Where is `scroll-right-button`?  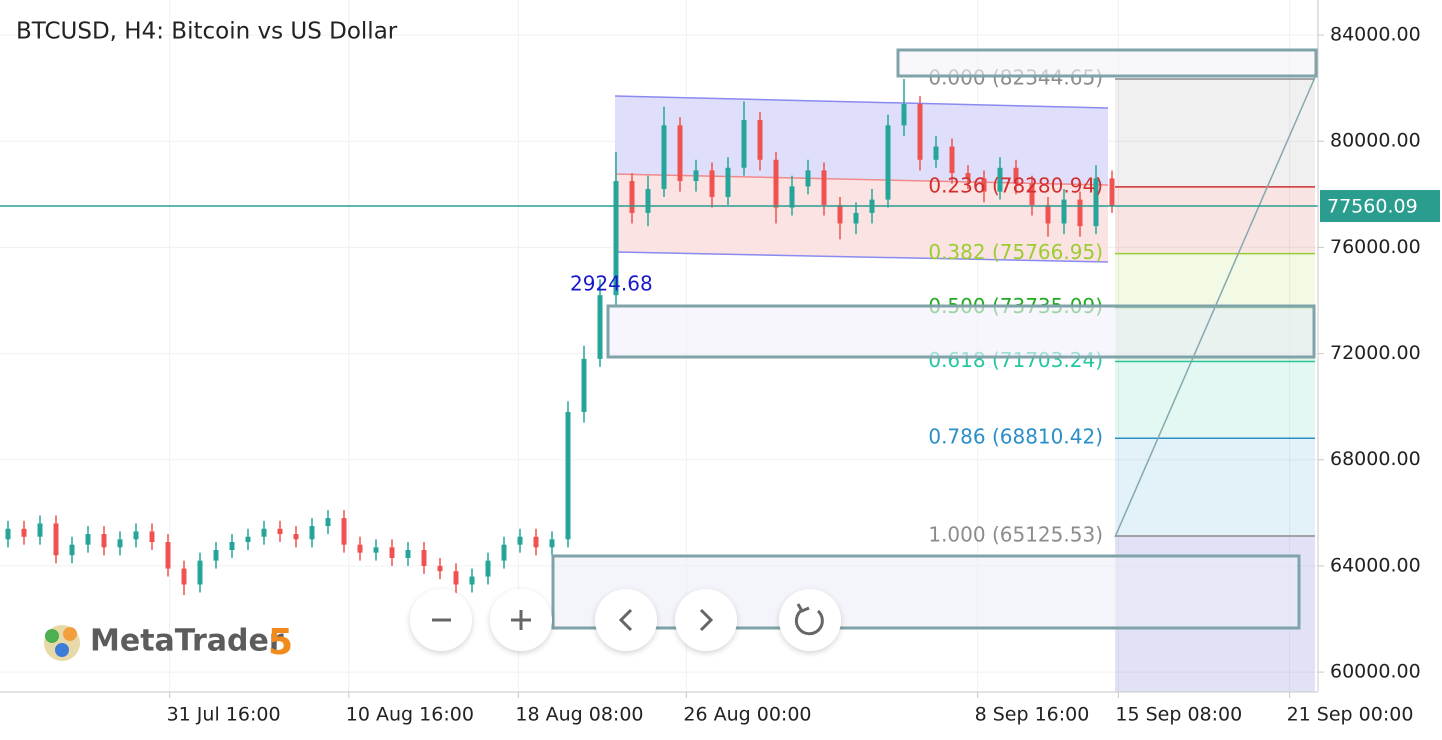 scroll-right-button is located at coordinates (706, 620).